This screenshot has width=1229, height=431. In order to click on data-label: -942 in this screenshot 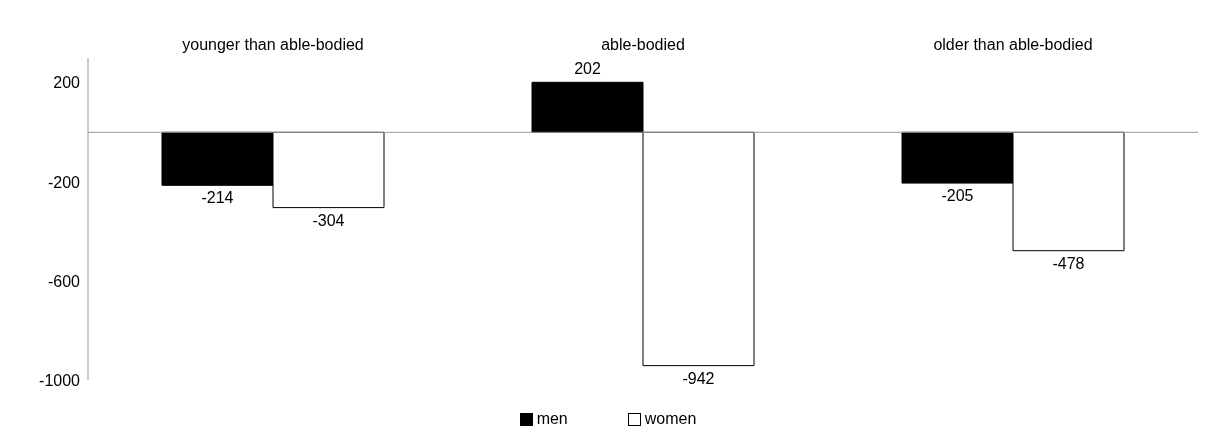, I will do `click(698, 378)`.